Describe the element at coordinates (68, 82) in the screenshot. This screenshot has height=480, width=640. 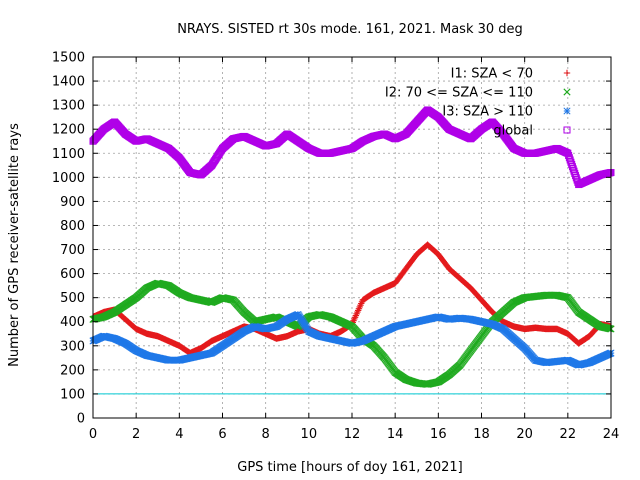
I see `y-tick-label: 1400` at that location.